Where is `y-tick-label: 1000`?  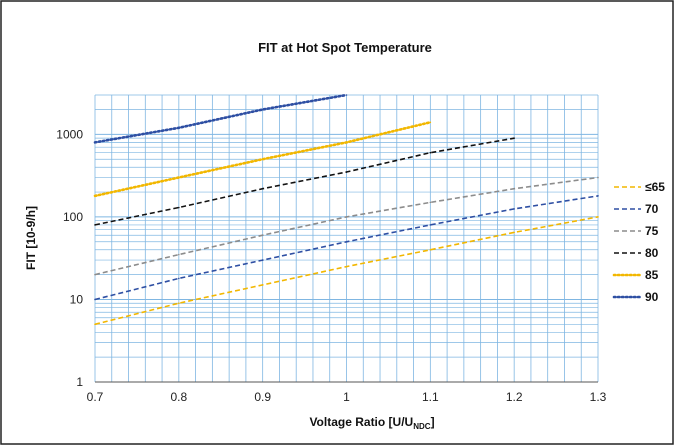
y-tick-label: 1000 is located at coordinates (69, 134).